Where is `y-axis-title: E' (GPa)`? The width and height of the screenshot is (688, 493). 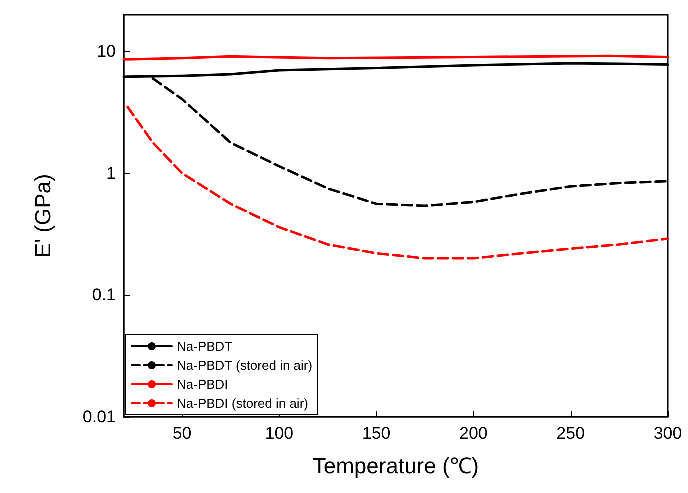
y-axis-title: E' (GPa) is located at coordinates (43, 216).